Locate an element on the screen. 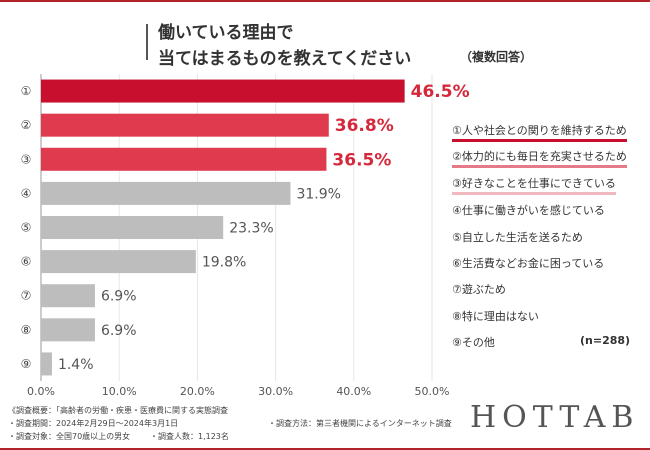 This screenshot has width=650, height=450. category-label: ⑥ is located at coordinates (26, 262).